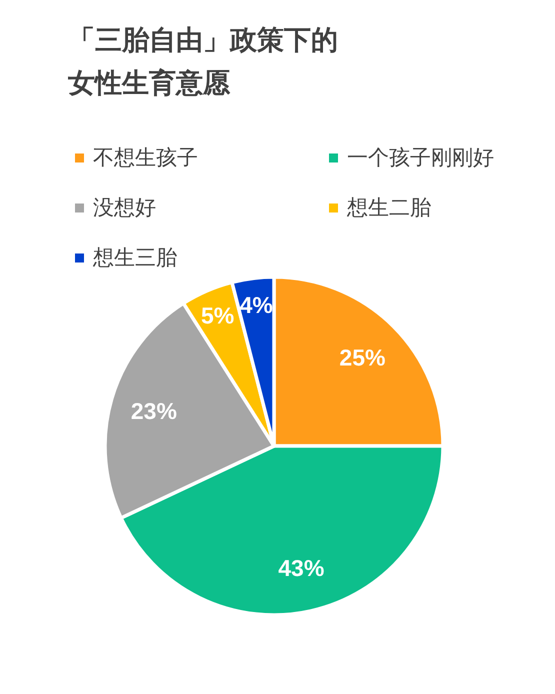  What do you see at coordinates (217, 315) in the screenshot?
I see `data-label: 5%` at bounding box center [217, 315].